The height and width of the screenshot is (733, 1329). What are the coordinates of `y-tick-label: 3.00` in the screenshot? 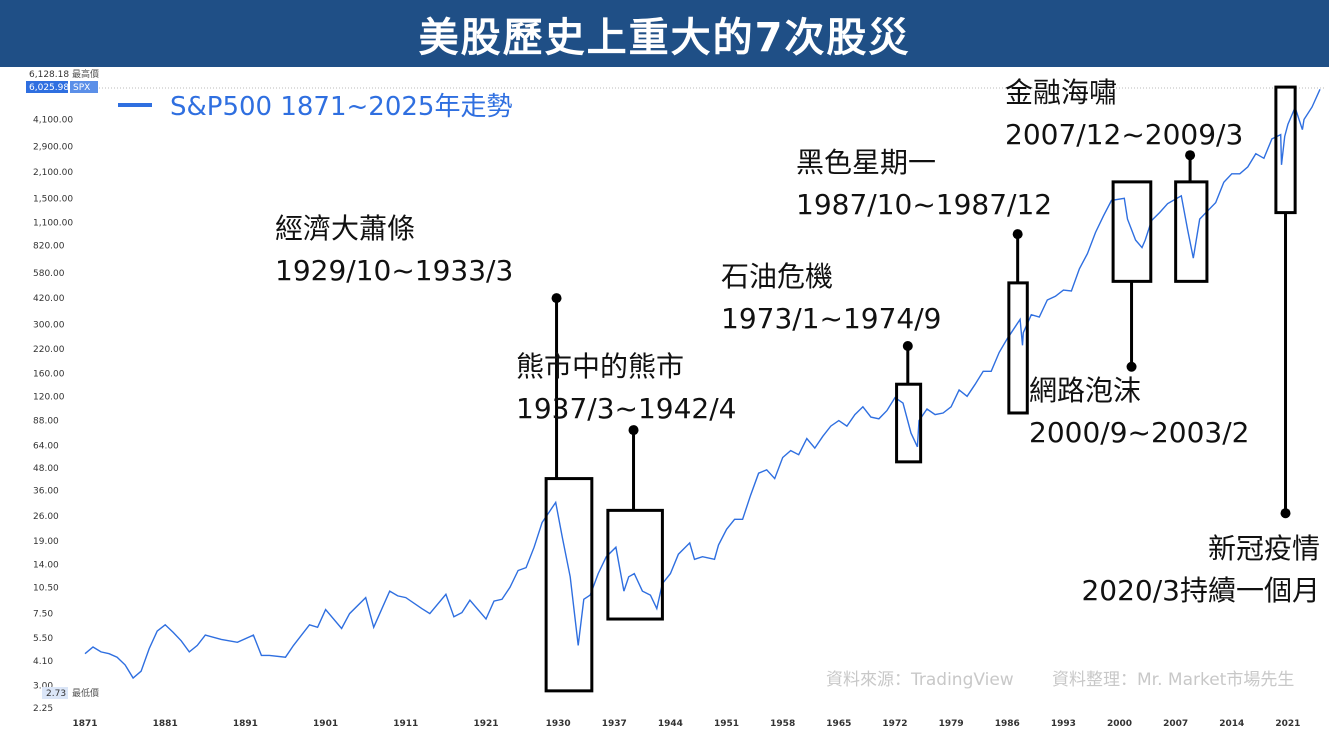 It's located at (43, 686).